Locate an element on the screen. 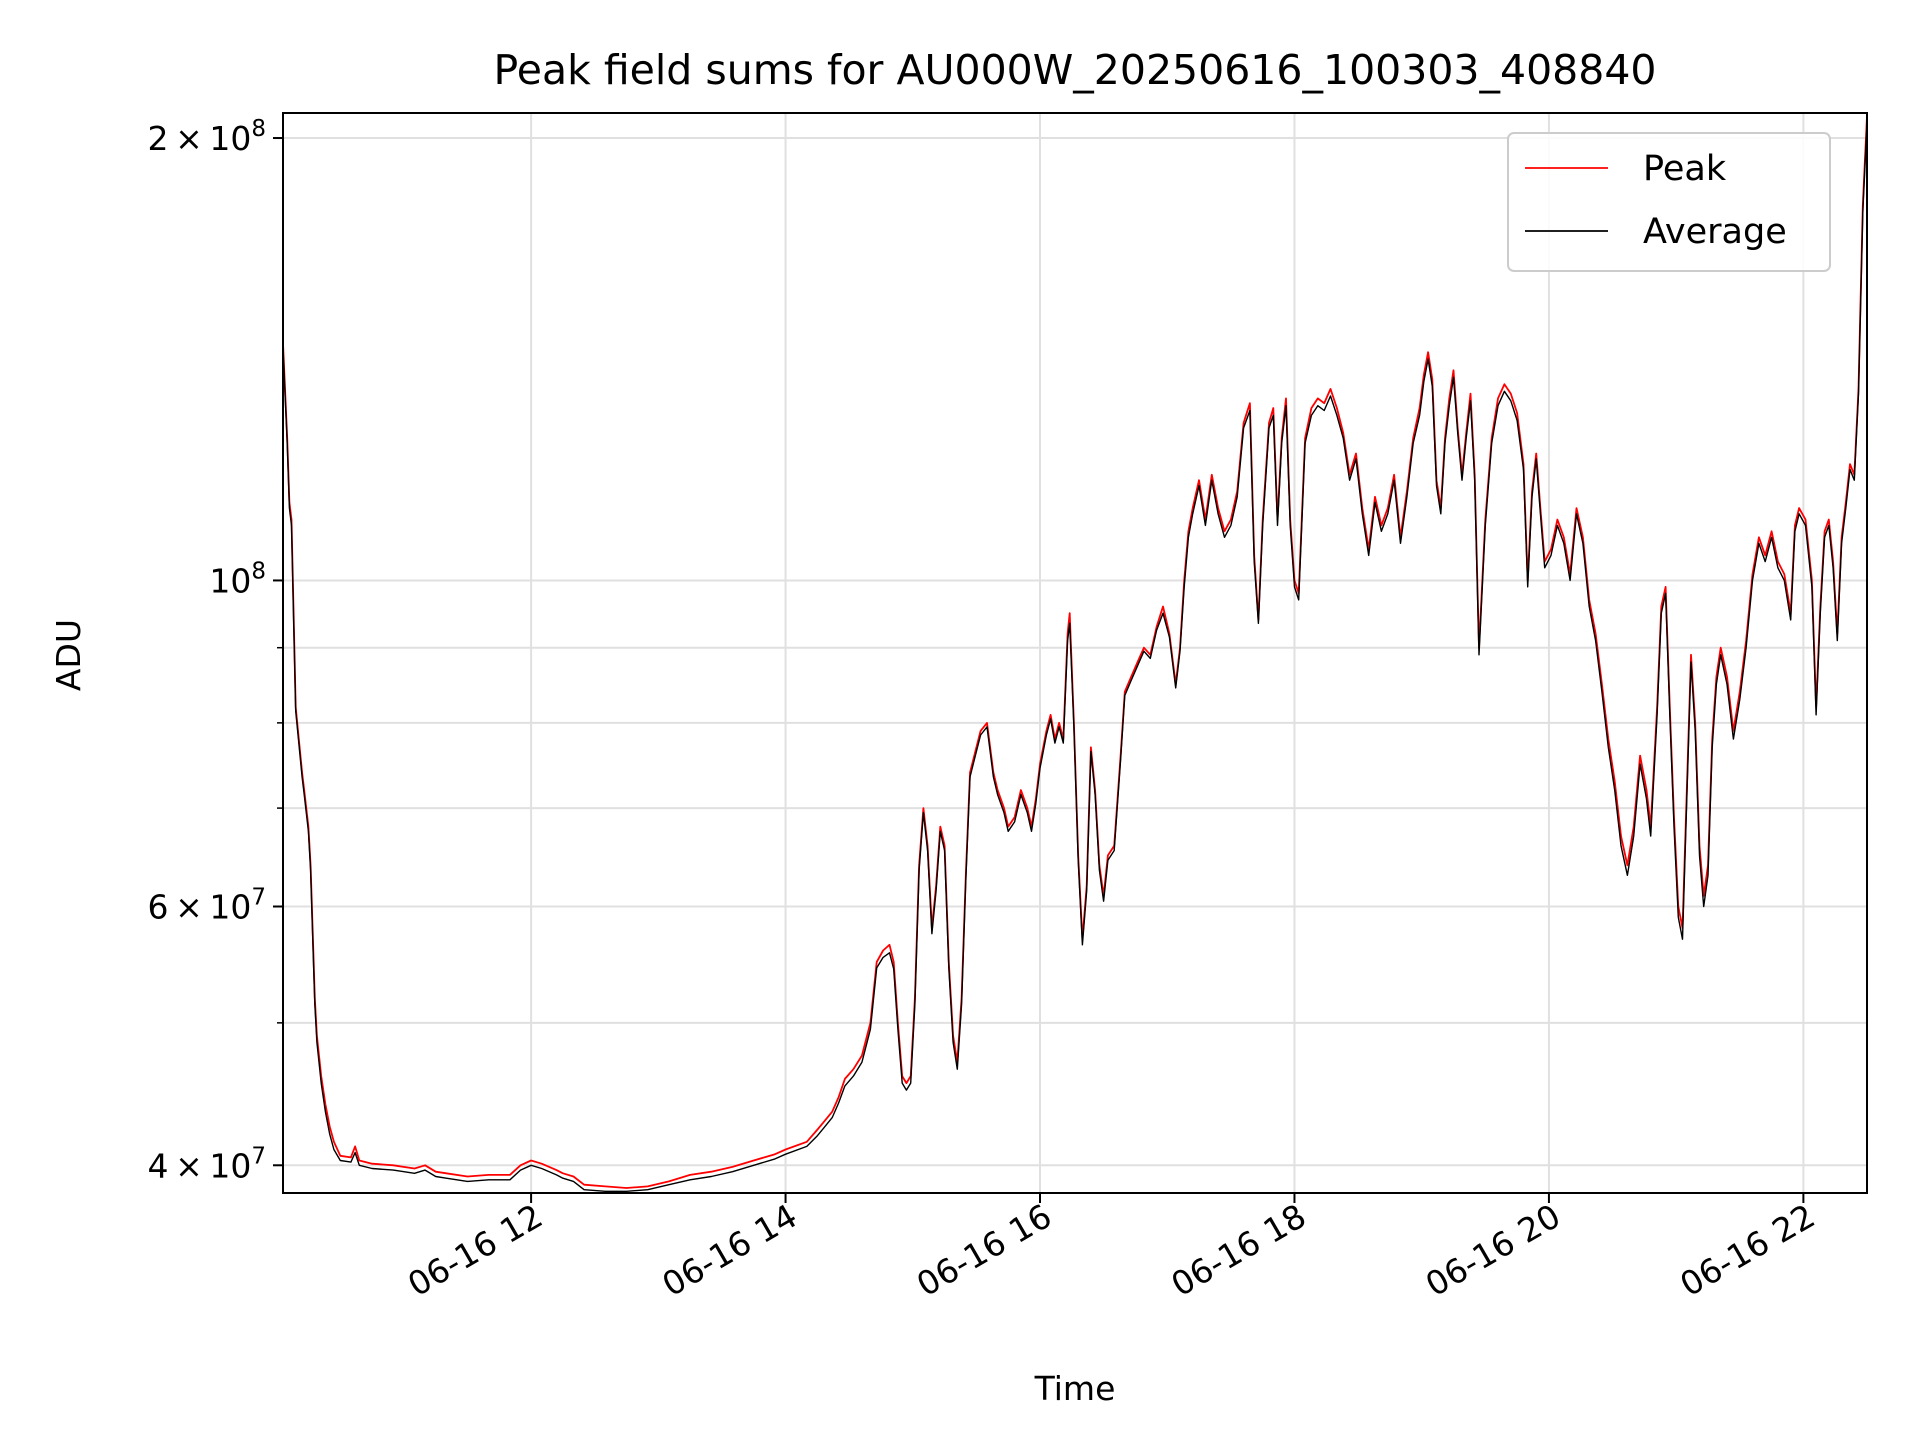  legend: Peak Average is located at coordinates (1669, 202).